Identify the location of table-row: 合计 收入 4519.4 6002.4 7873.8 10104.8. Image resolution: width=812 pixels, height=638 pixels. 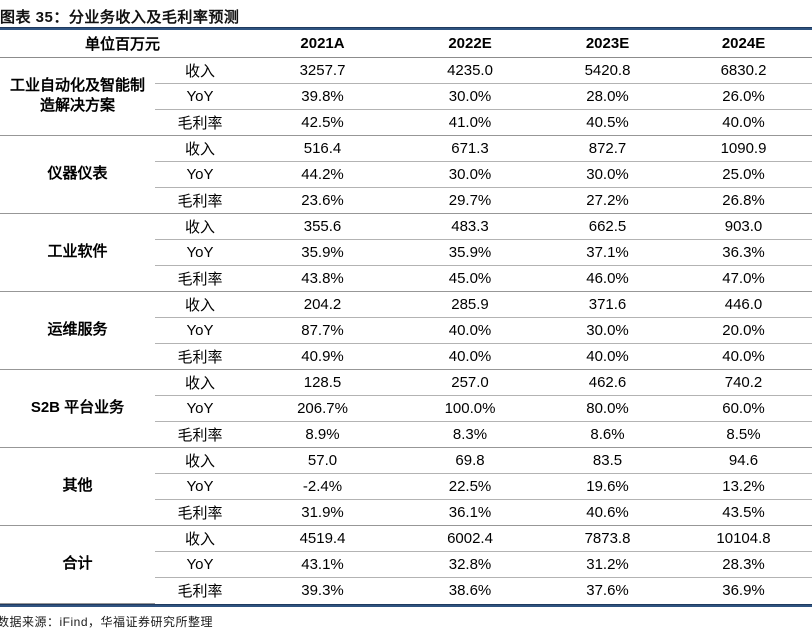
(406, 564).